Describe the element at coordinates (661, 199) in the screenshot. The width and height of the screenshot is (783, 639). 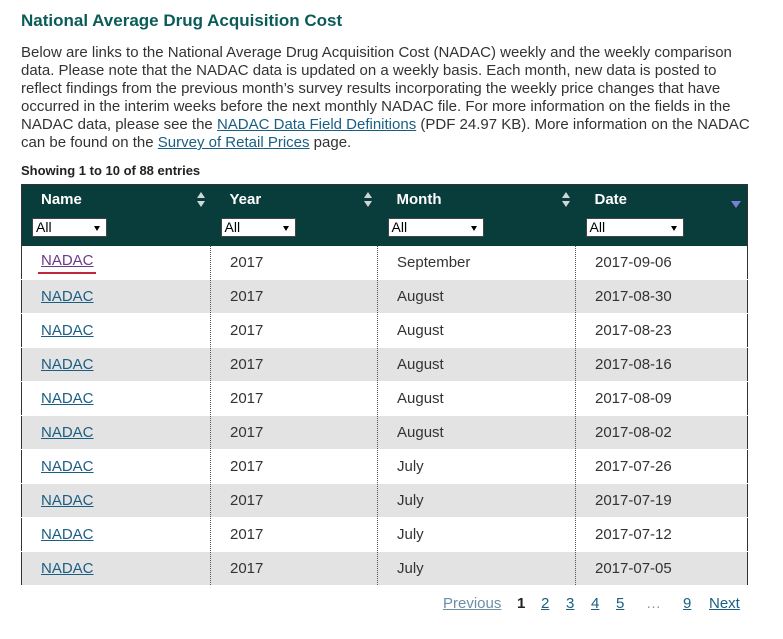
I see `column-header-date: Date` at that location.